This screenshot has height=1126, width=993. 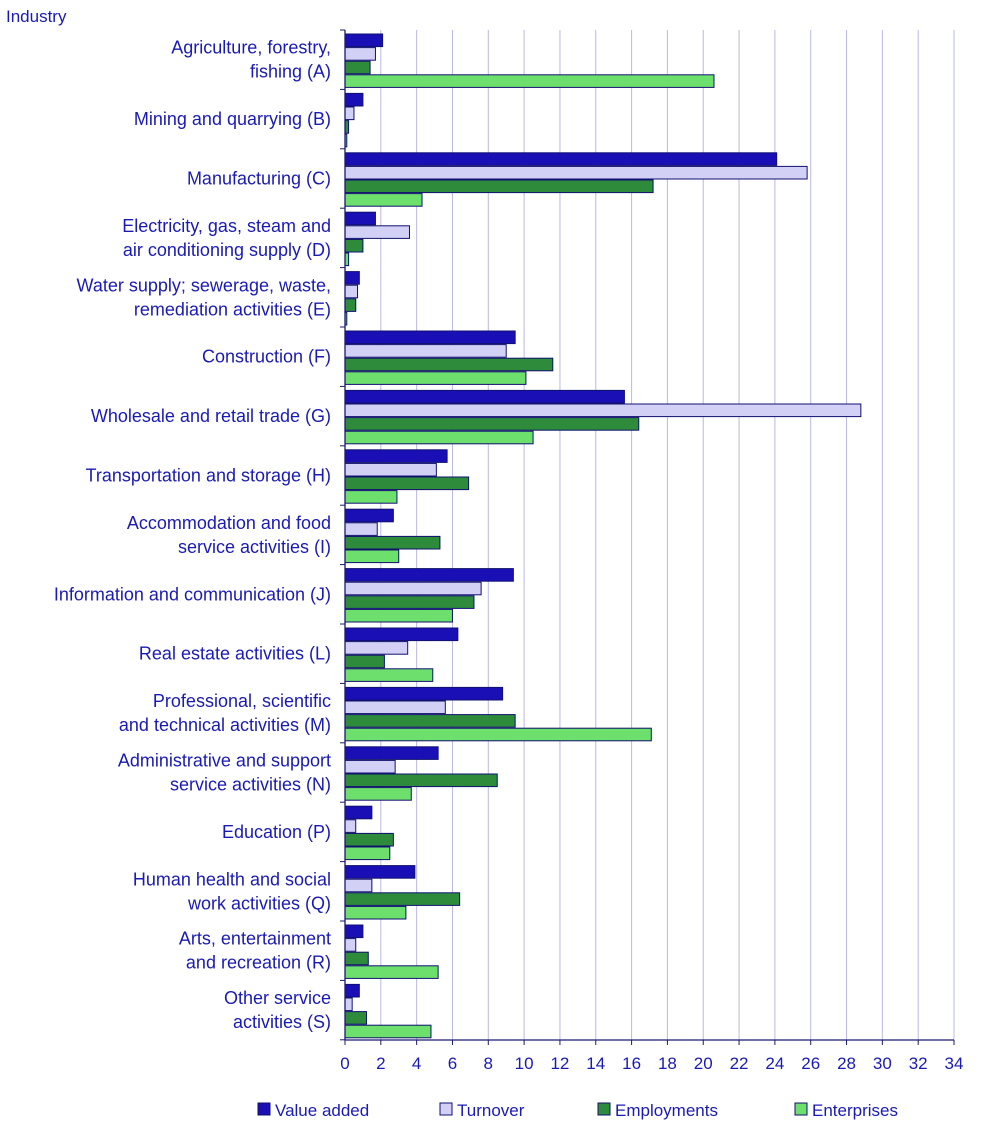 What do you see at coordinates (229, 523) in the screenshot?
I see `category-label-line: Accommodation and food` at bounding box center [229, 523].